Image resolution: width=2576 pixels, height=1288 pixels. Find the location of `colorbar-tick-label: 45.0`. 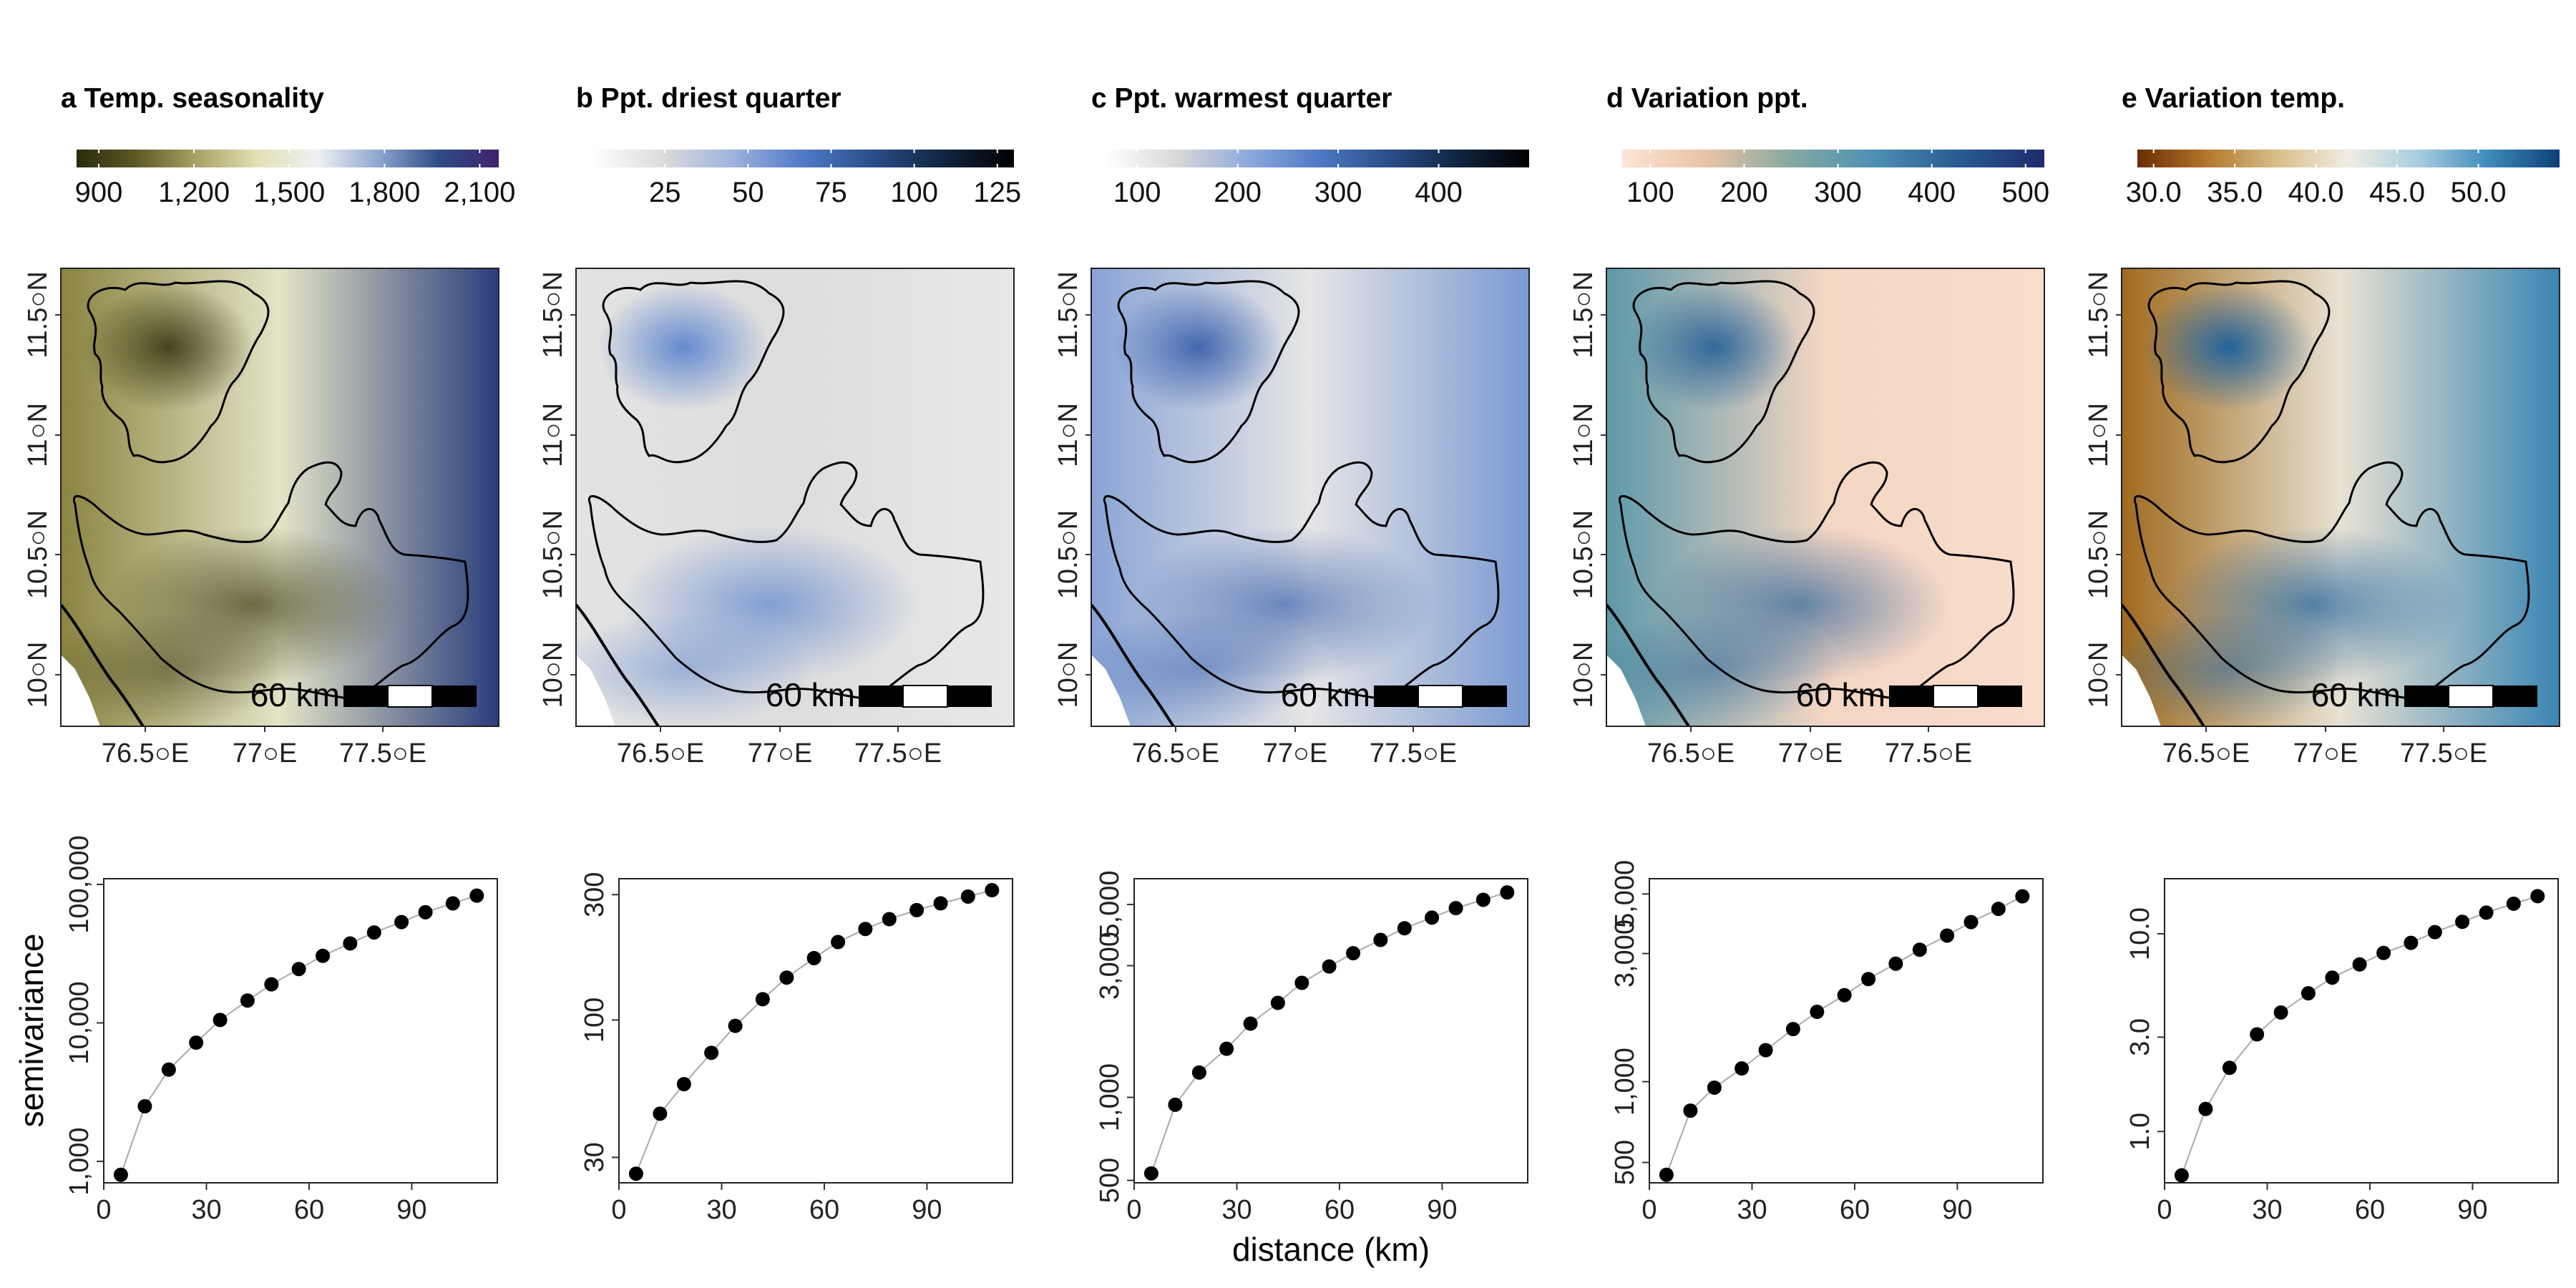

colorbar-tick-label: 45.0 is located at coordinates (2397, 192).